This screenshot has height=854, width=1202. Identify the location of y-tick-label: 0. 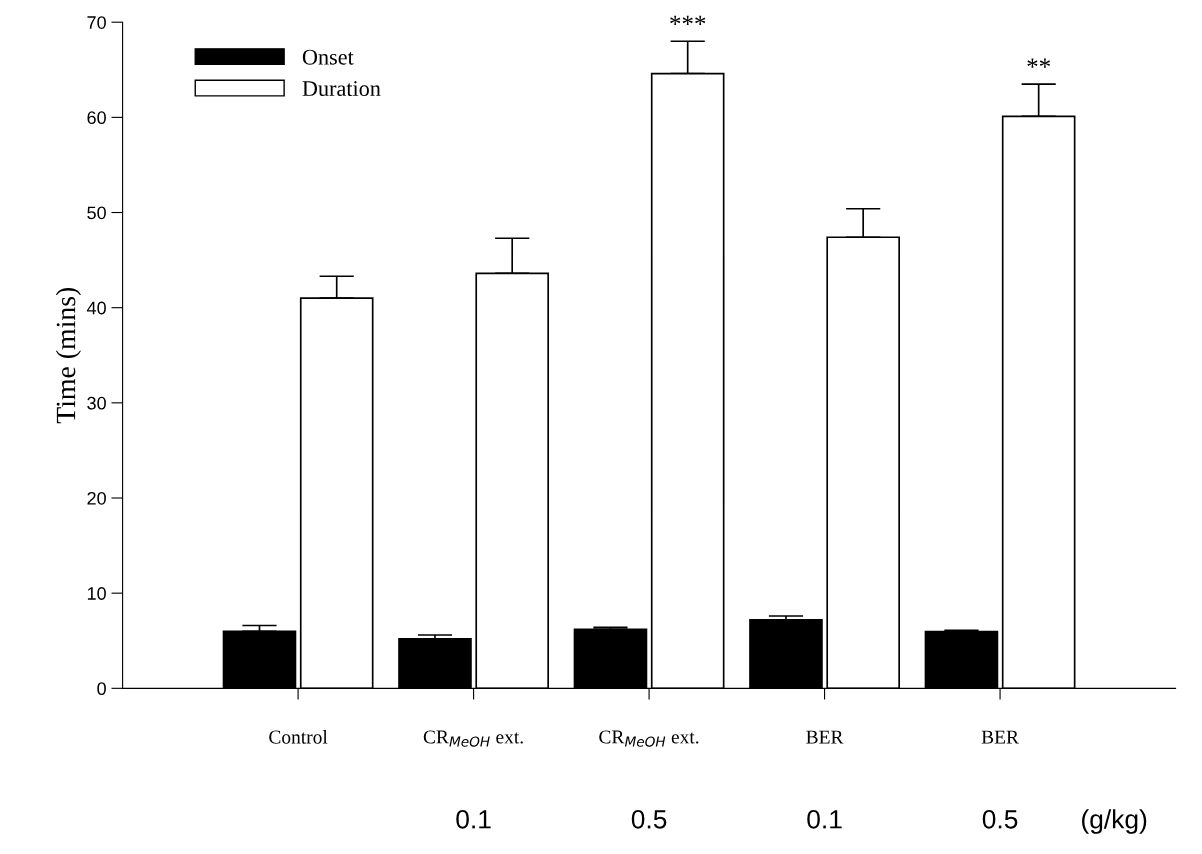
(101, 689).